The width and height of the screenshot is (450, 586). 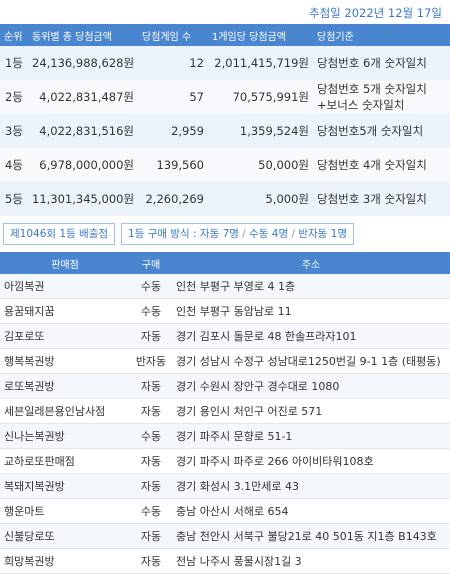 What do you see at coordinates (370, 131) in the screenshot?
I see `criteria-line: 당첨번호5개 숫자일치` at bounding box center [370, 131].